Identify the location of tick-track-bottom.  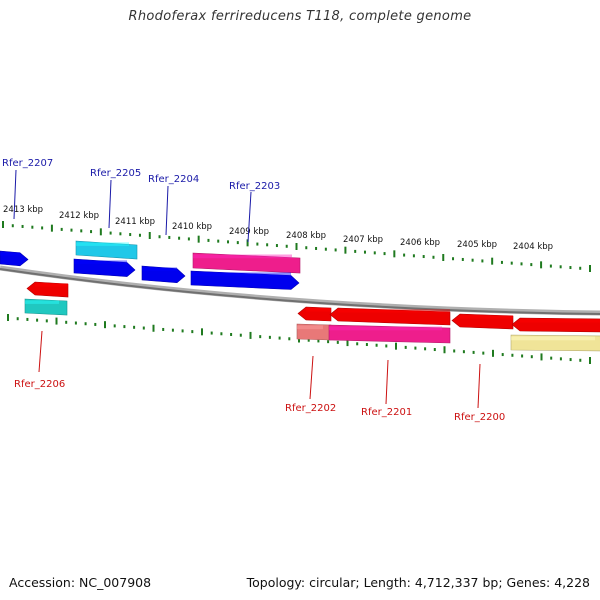
(299, 339).